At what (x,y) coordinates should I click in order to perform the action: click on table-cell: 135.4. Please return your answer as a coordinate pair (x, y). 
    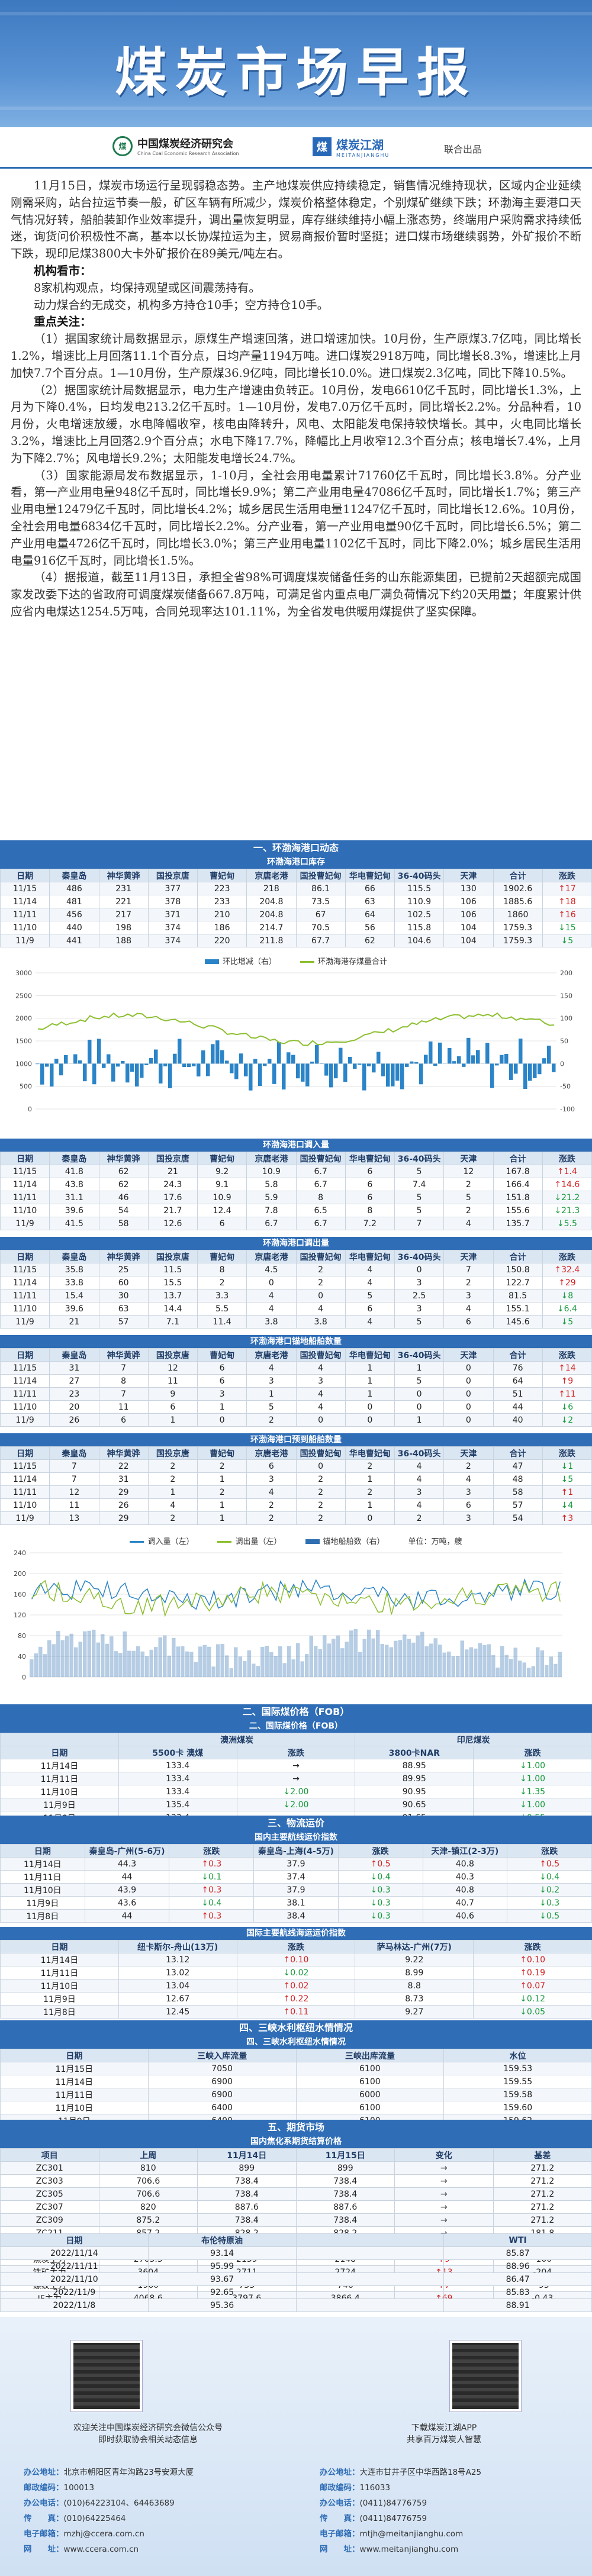
    Looking at the image, I should click on (177, 1804).